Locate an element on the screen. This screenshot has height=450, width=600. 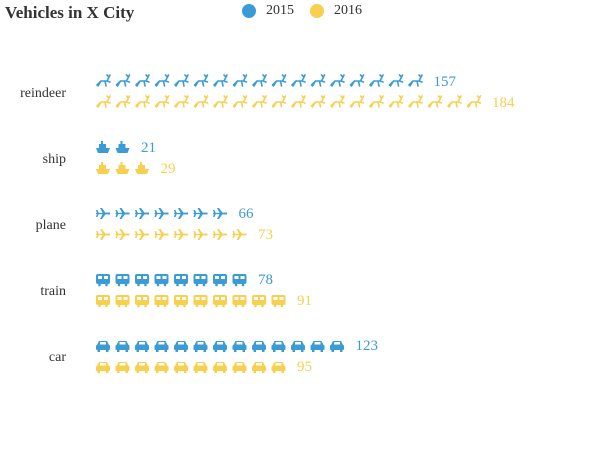
bar-car-2016 is located at coordinates (191, 367).